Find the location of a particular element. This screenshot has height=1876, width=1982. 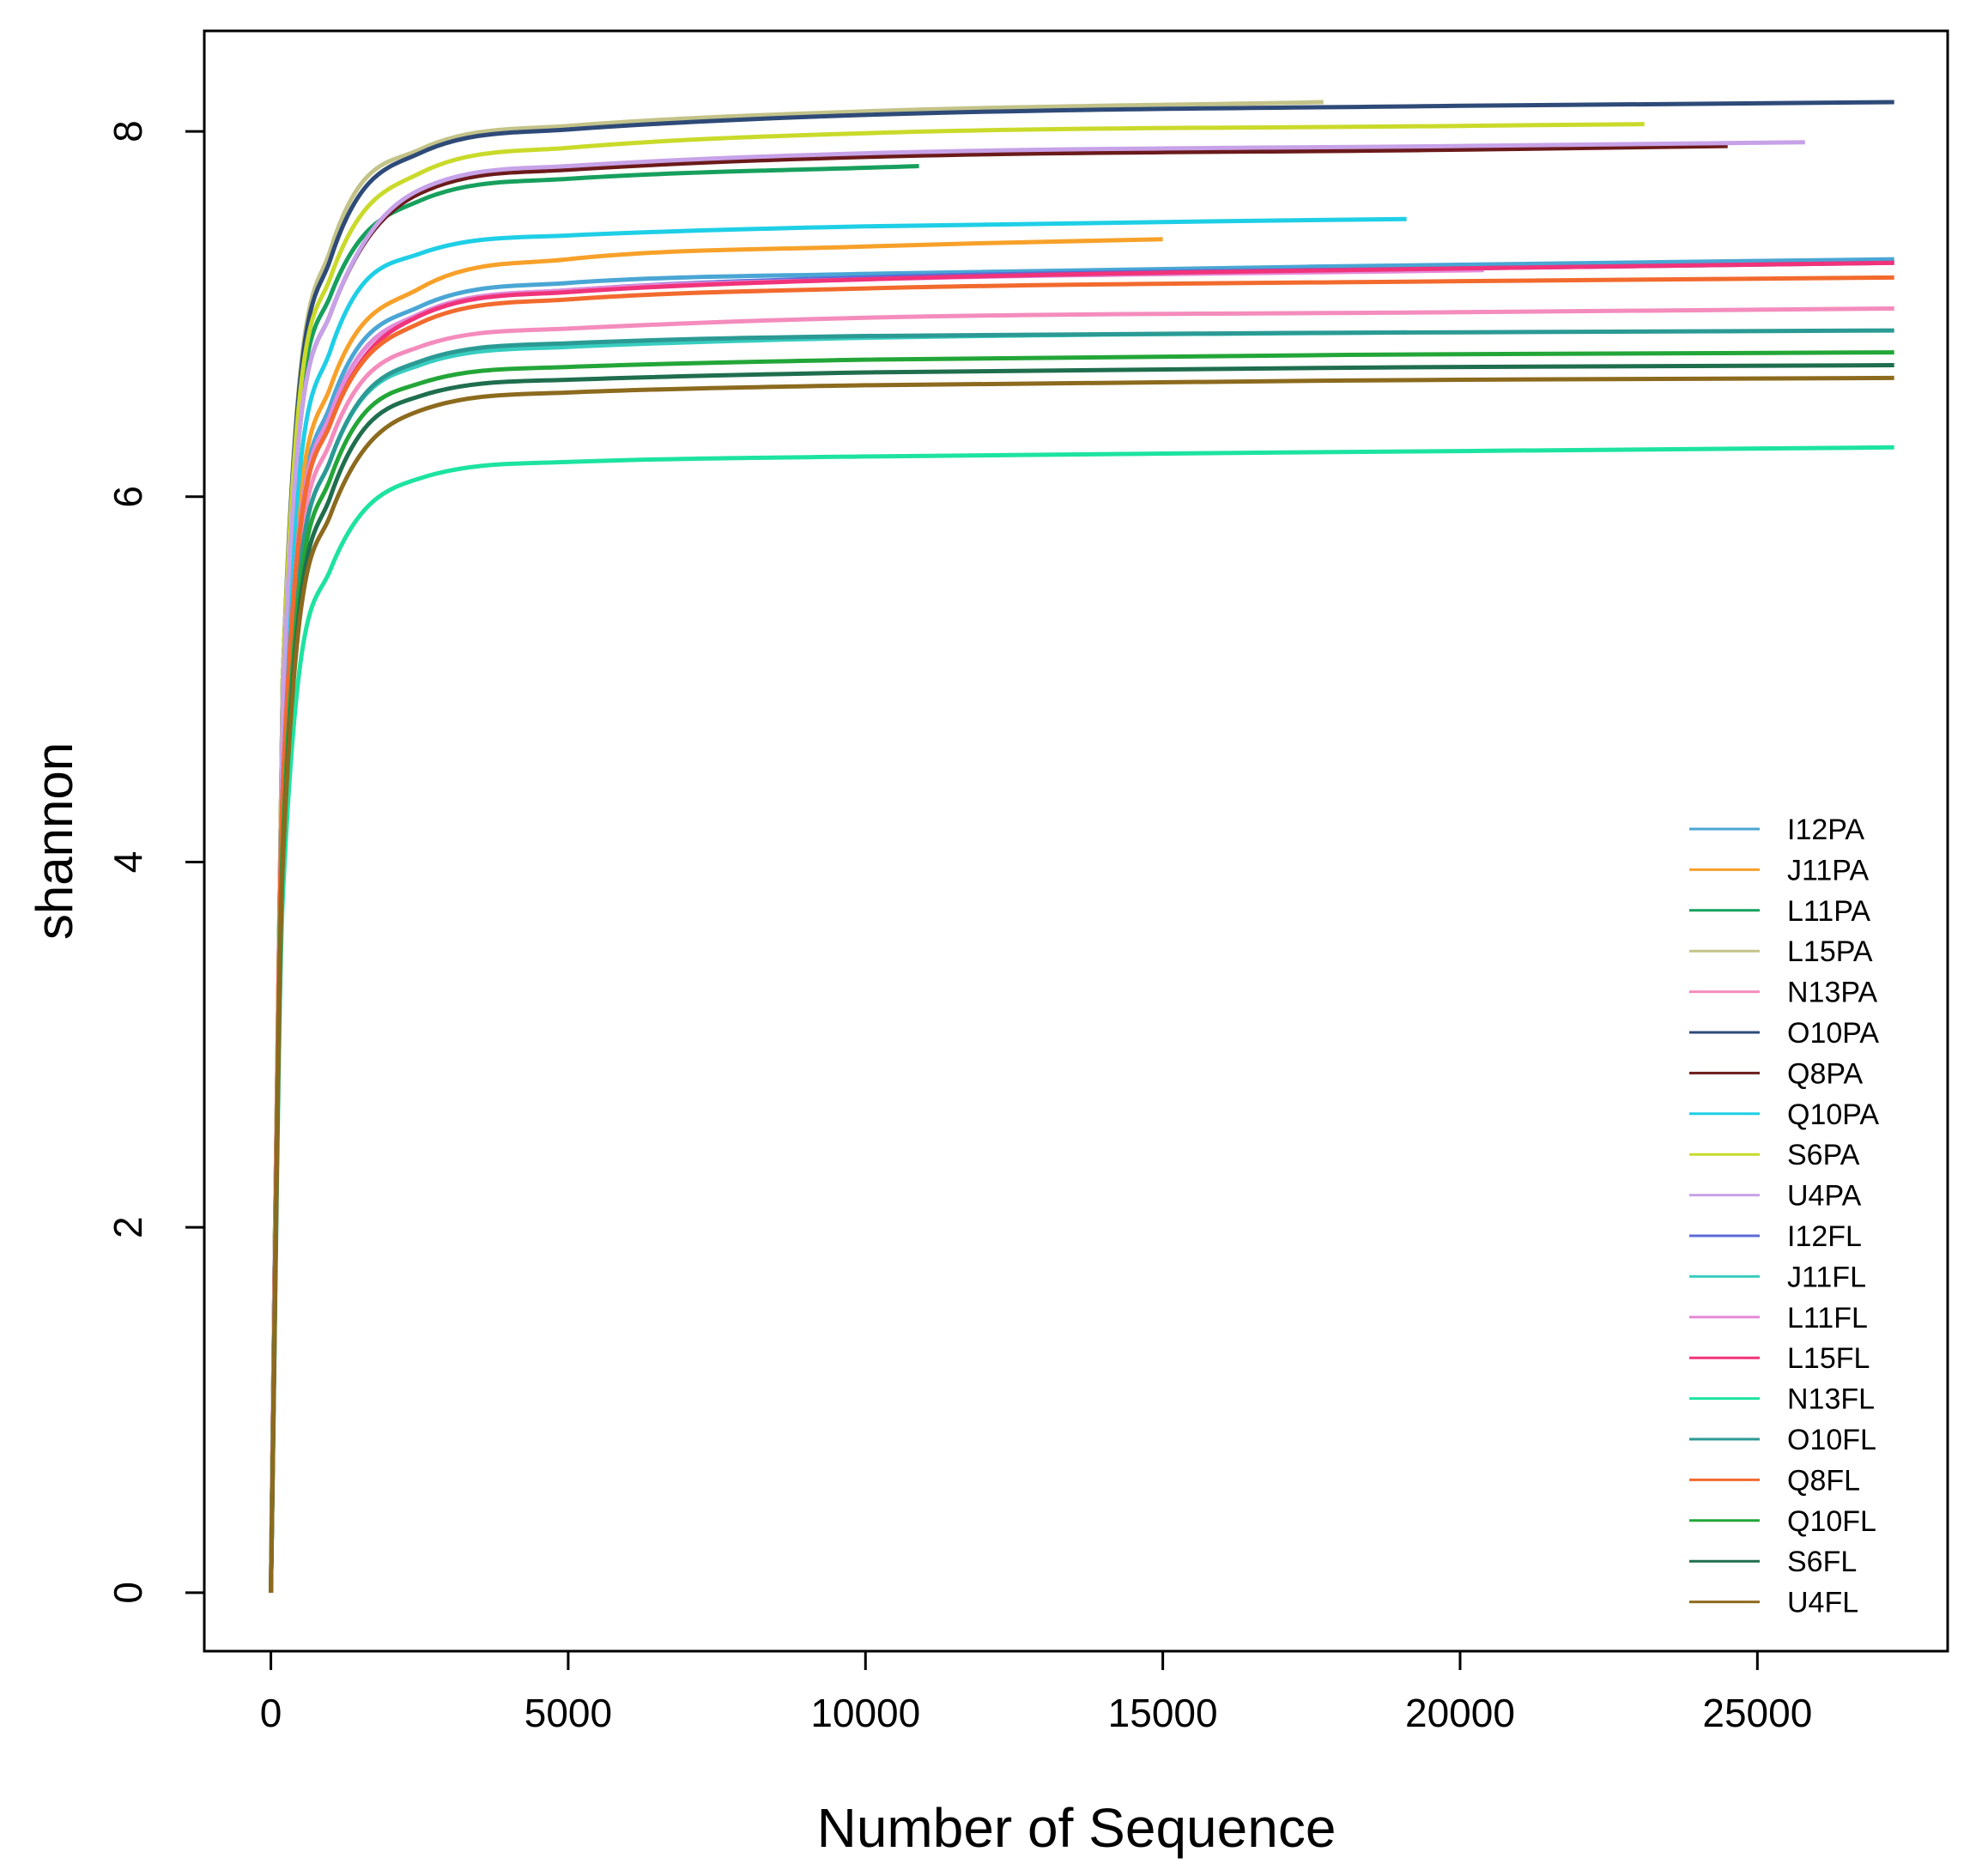

y-tick-label: 4 is located at coordinates (128, 862).